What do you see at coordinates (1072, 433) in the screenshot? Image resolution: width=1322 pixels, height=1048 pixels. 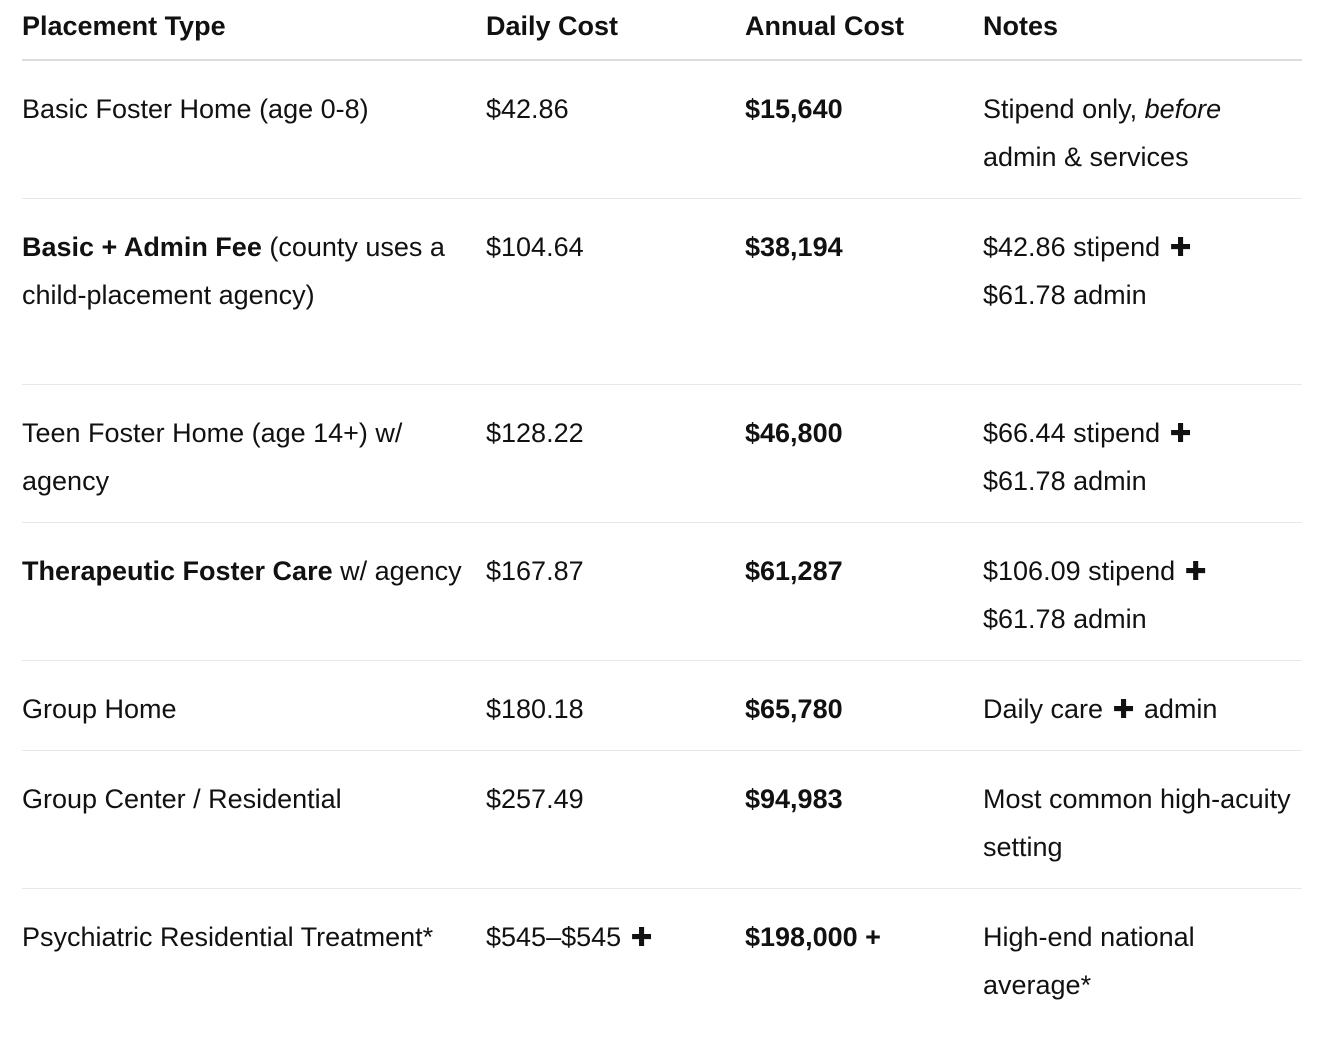 I see `notes-text: $66.44 stipend` at bounding box center [1072, 433].